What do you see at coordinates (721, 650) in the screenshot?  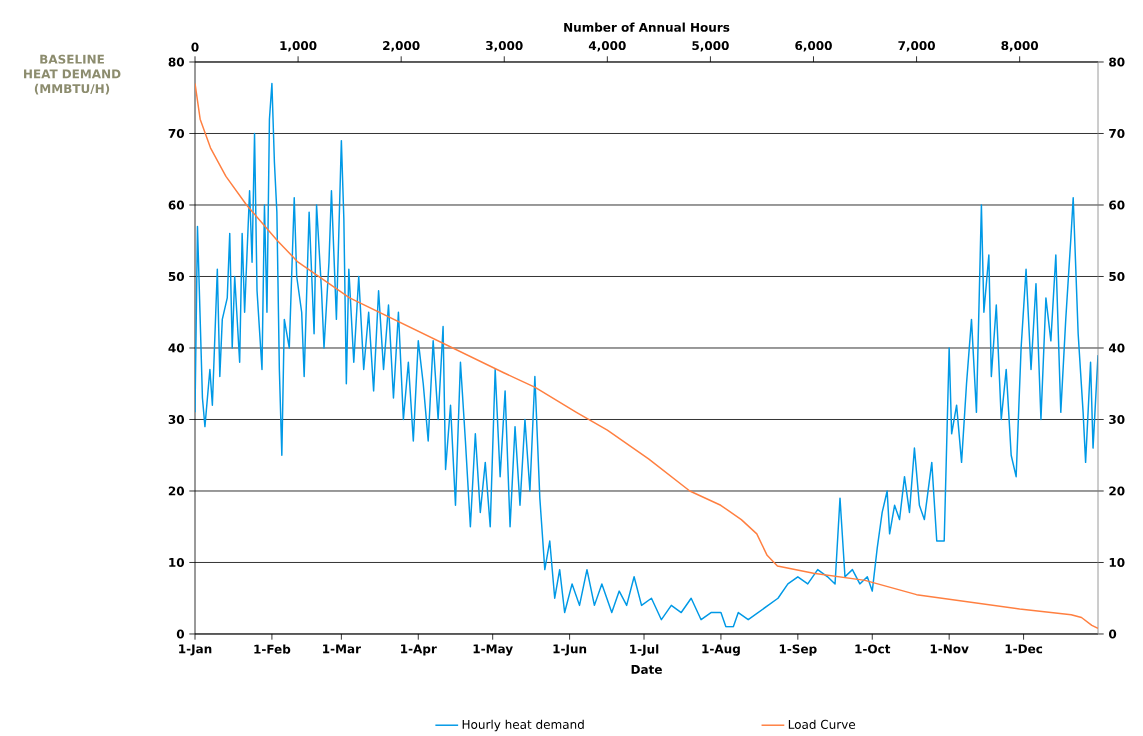 I see `x-tick-label: 1-Aug` at bounding box center [721, 650].